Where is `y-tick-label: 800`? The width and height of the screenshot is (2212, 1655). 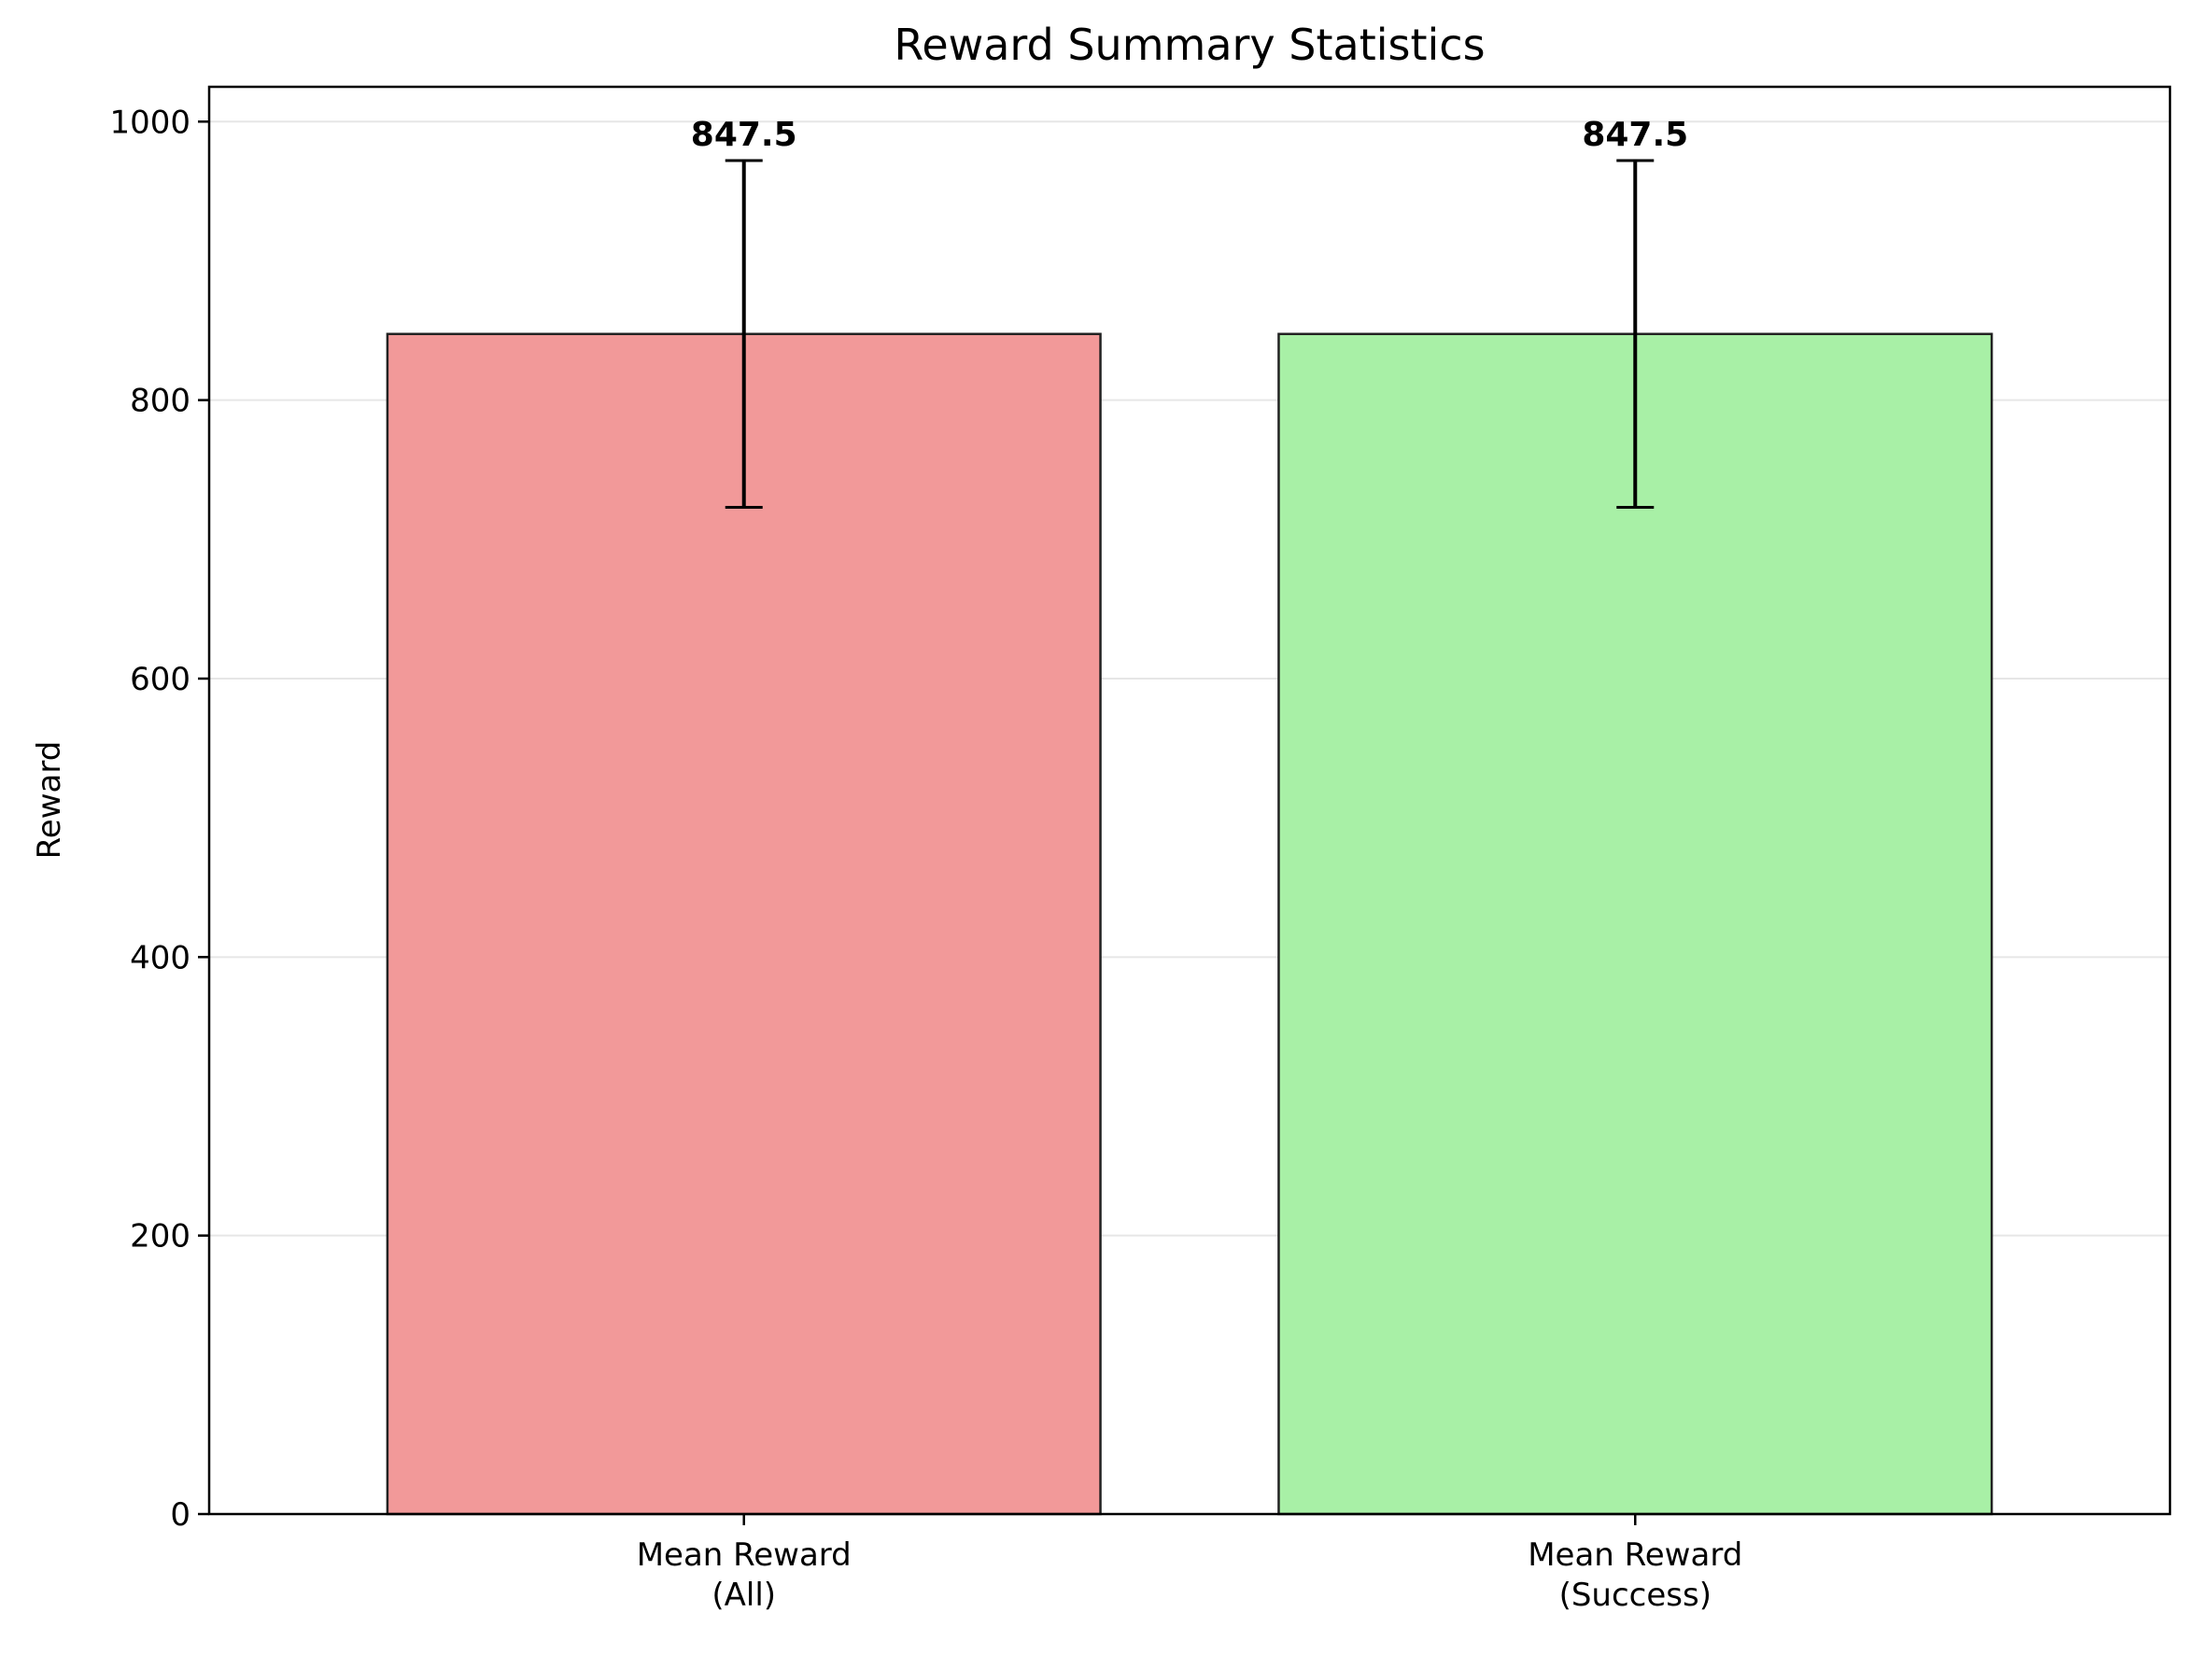 y-tick-label: 800 is located at coordinates (160, 401).